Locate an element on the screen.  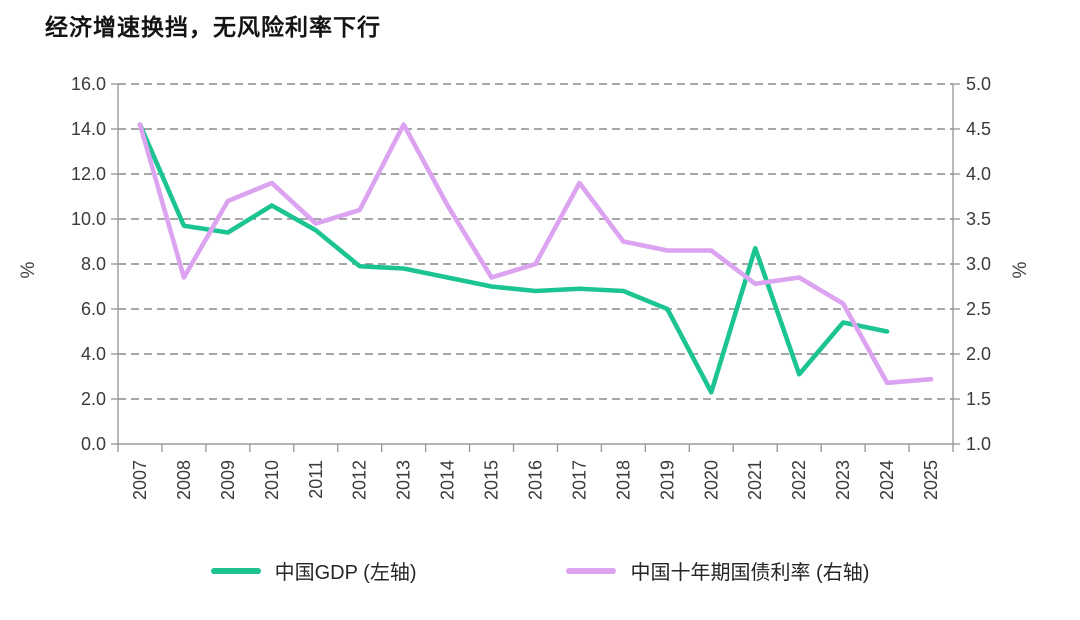
left-axis-tick-label: 2.0 is located at coordinates (93, 399).